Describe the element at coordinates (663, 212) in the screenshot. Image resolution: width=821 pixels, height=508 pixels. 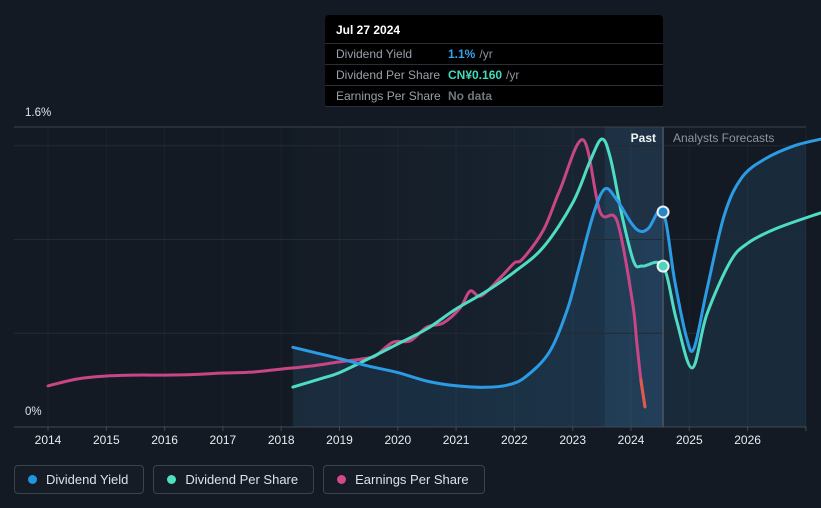
I see `dy-cursor-marker` at that location.